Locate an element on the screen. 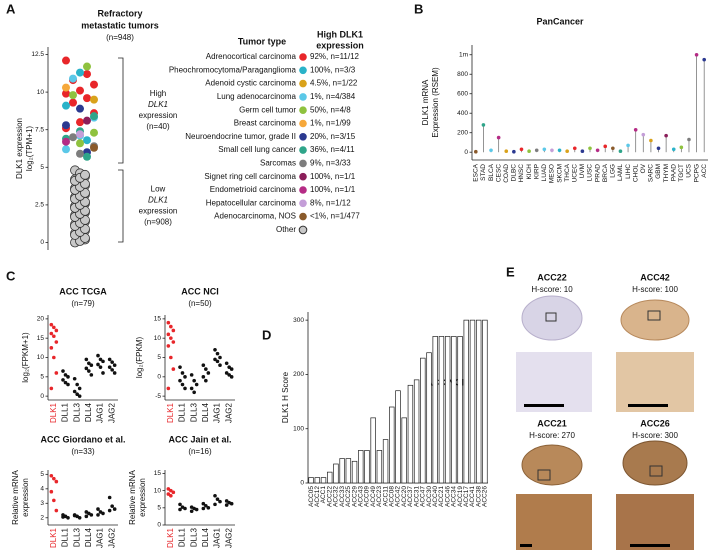  y-tick-label: 15 is located at coordinates (41, 338).